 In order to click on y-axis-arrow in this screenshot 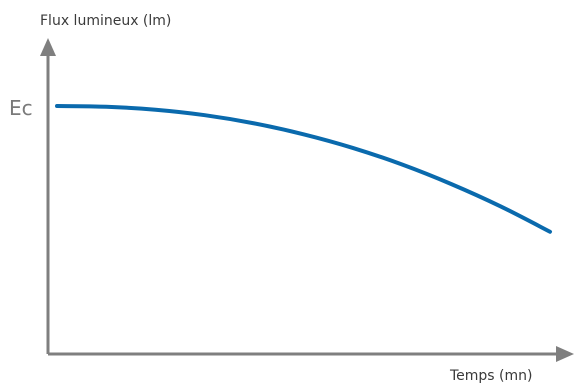, I will do `click(48, 47)`.